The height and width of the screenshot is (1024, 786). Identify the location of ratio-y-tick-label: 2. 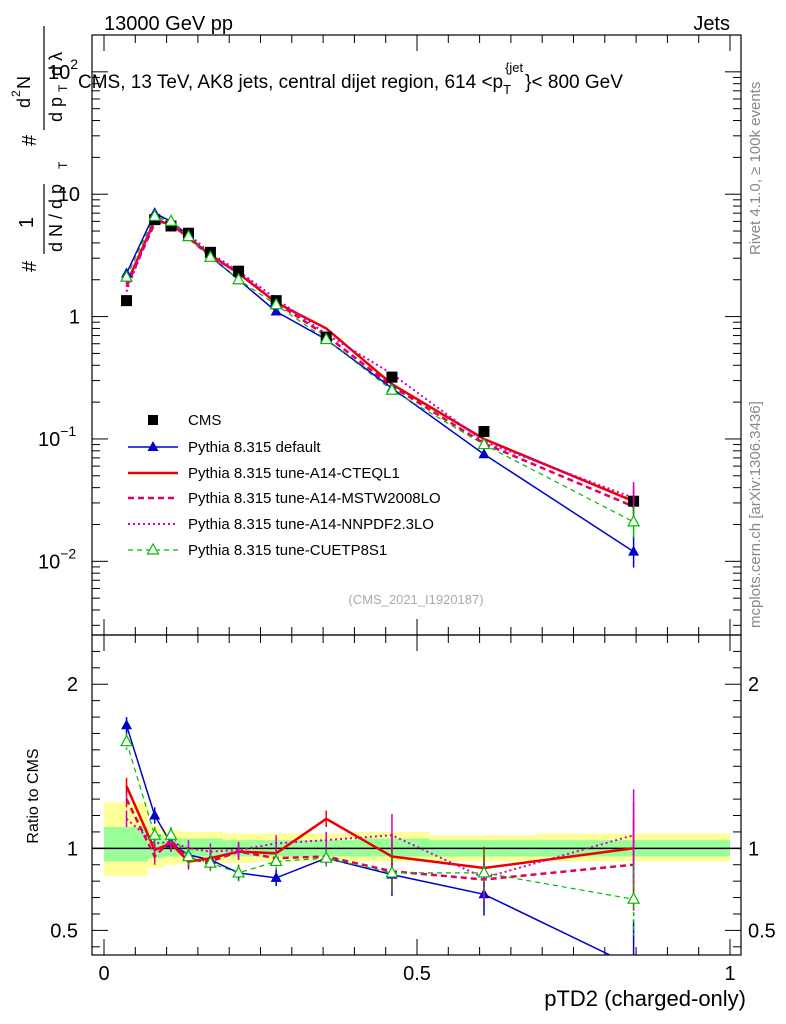
(72, 685).